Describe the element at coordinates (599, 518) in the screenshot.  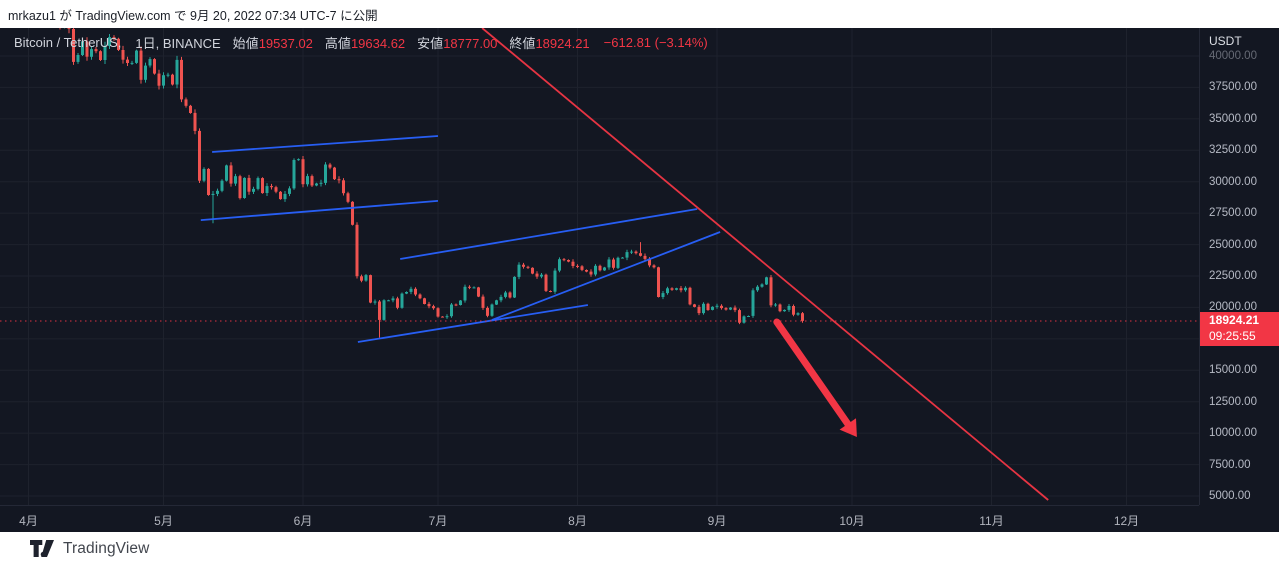
I see `time-axis: 4月 5月 6月 7月 8月 9月 10月 11月 12月` at that location.